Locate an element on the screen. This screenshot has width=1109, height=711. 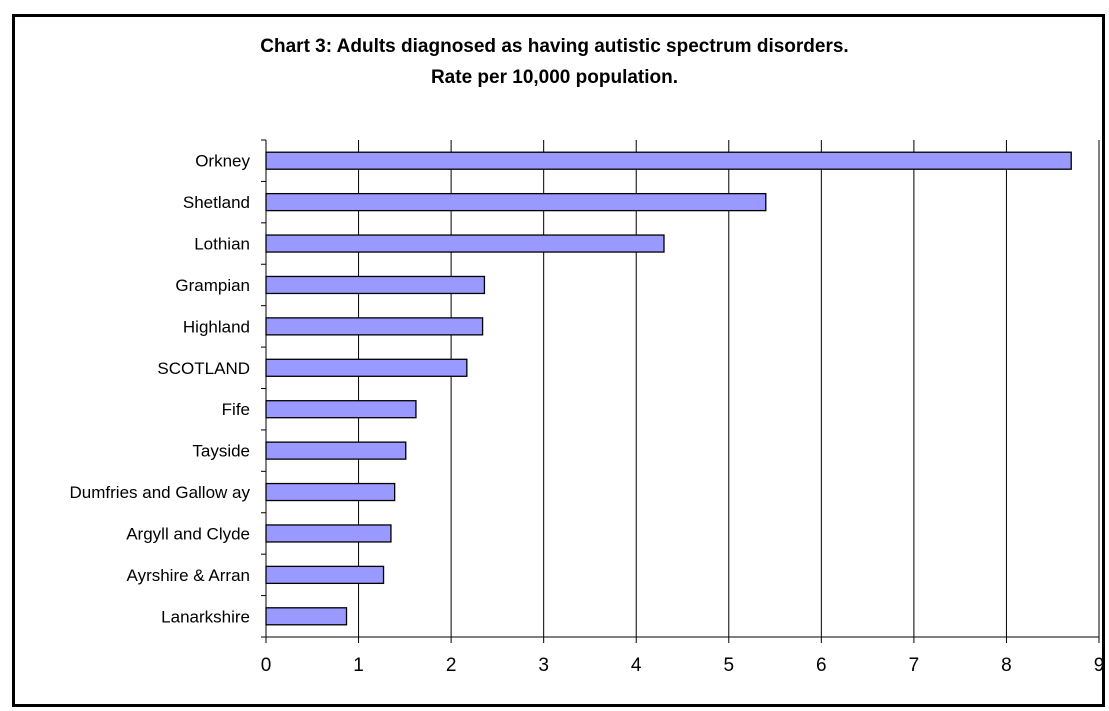
category-label: Fife is located at coordinates (236, 409).